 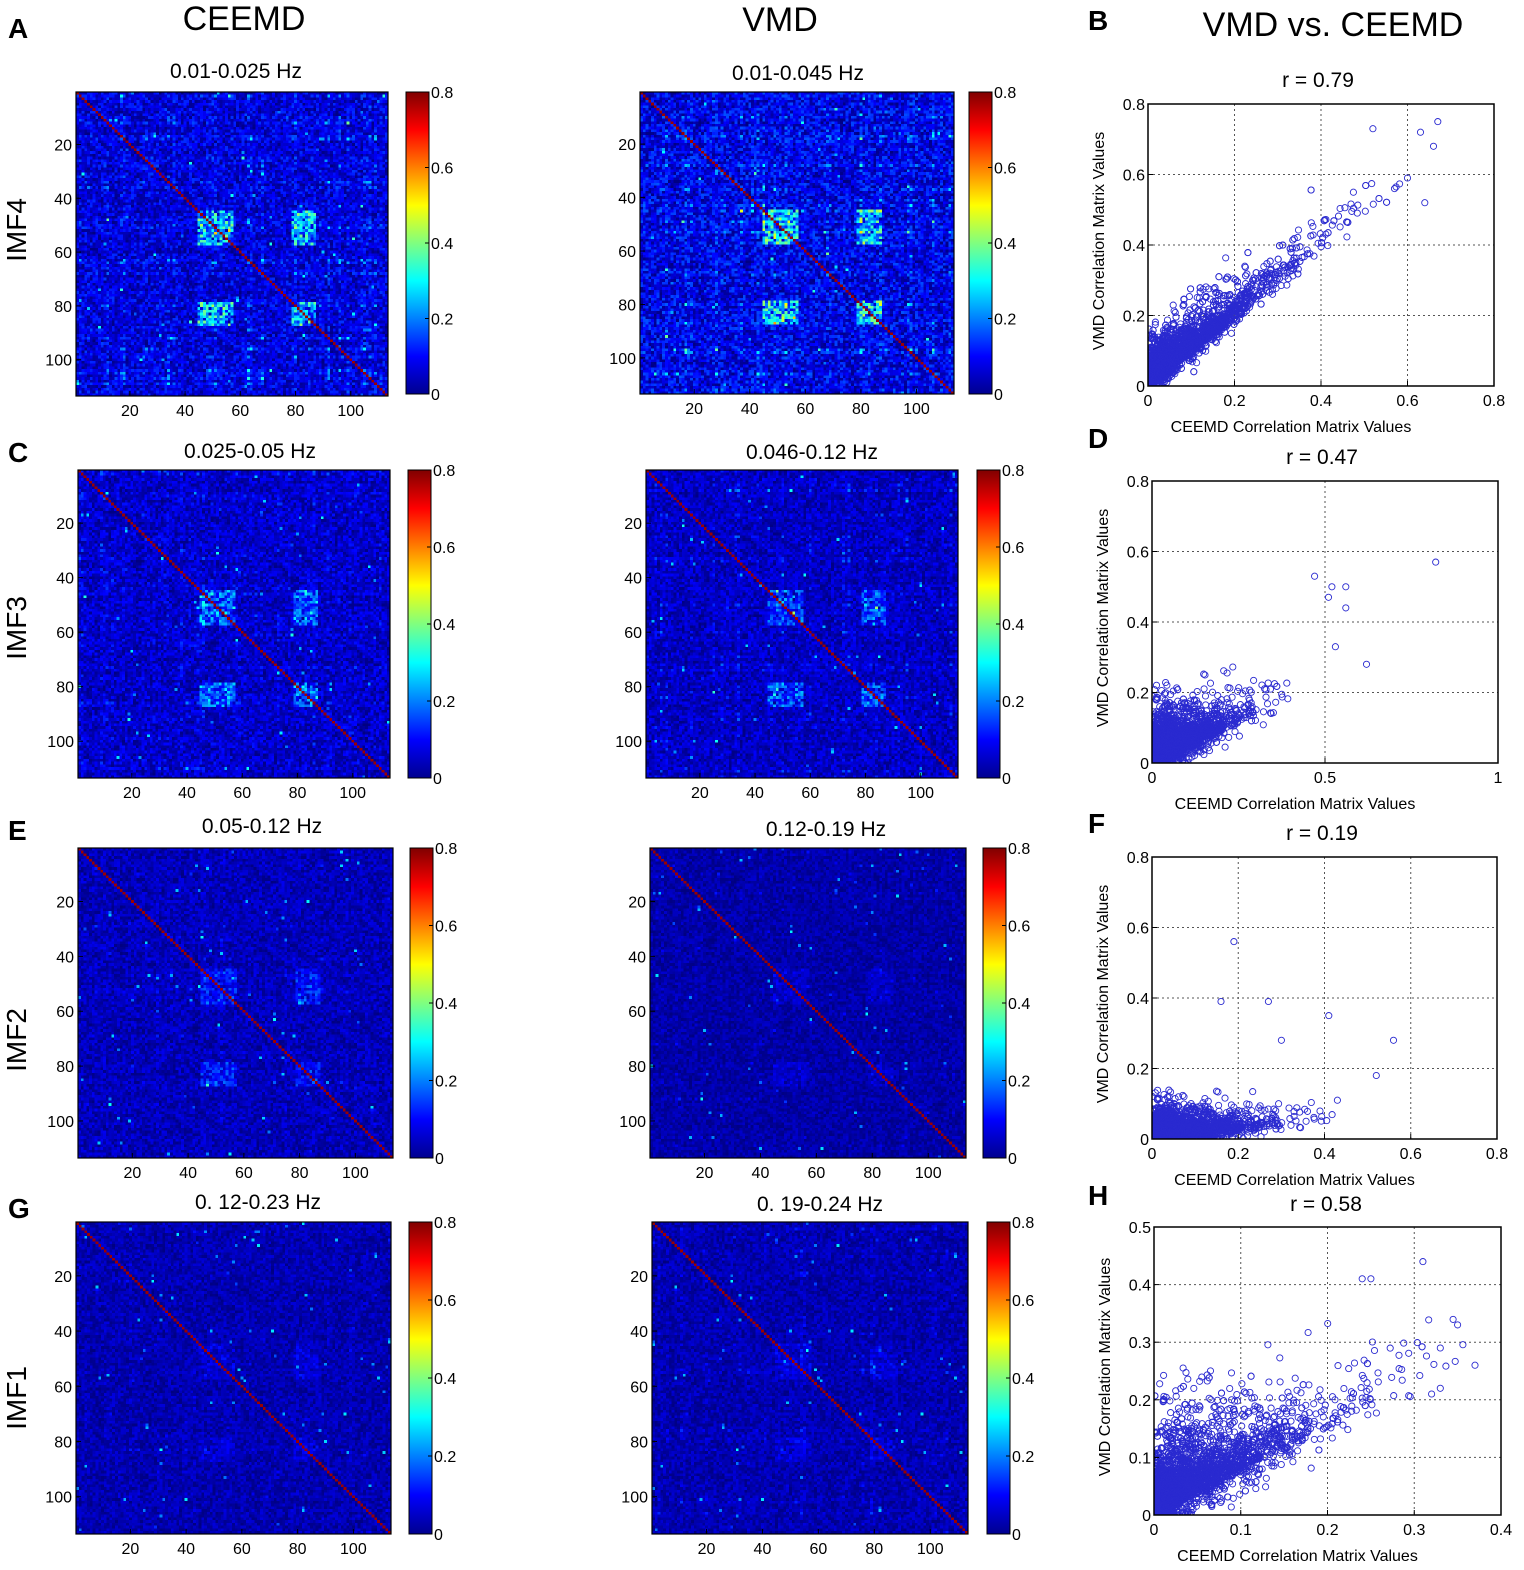 I want to click on title-ceemd-imf3: 0.025-0.05 Hz, so click(x=250, y=451).